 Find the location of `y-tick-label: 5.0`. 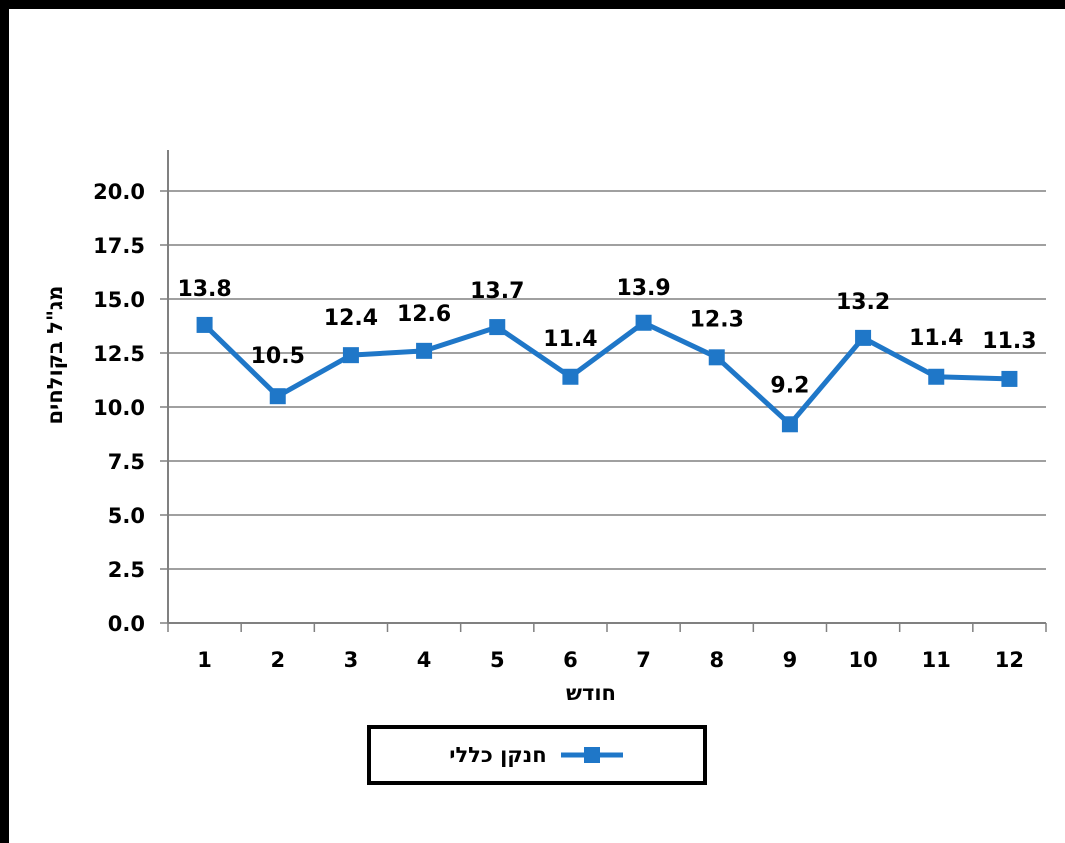

y-tick-label: 5.0 is located at coordinates (126, 516).